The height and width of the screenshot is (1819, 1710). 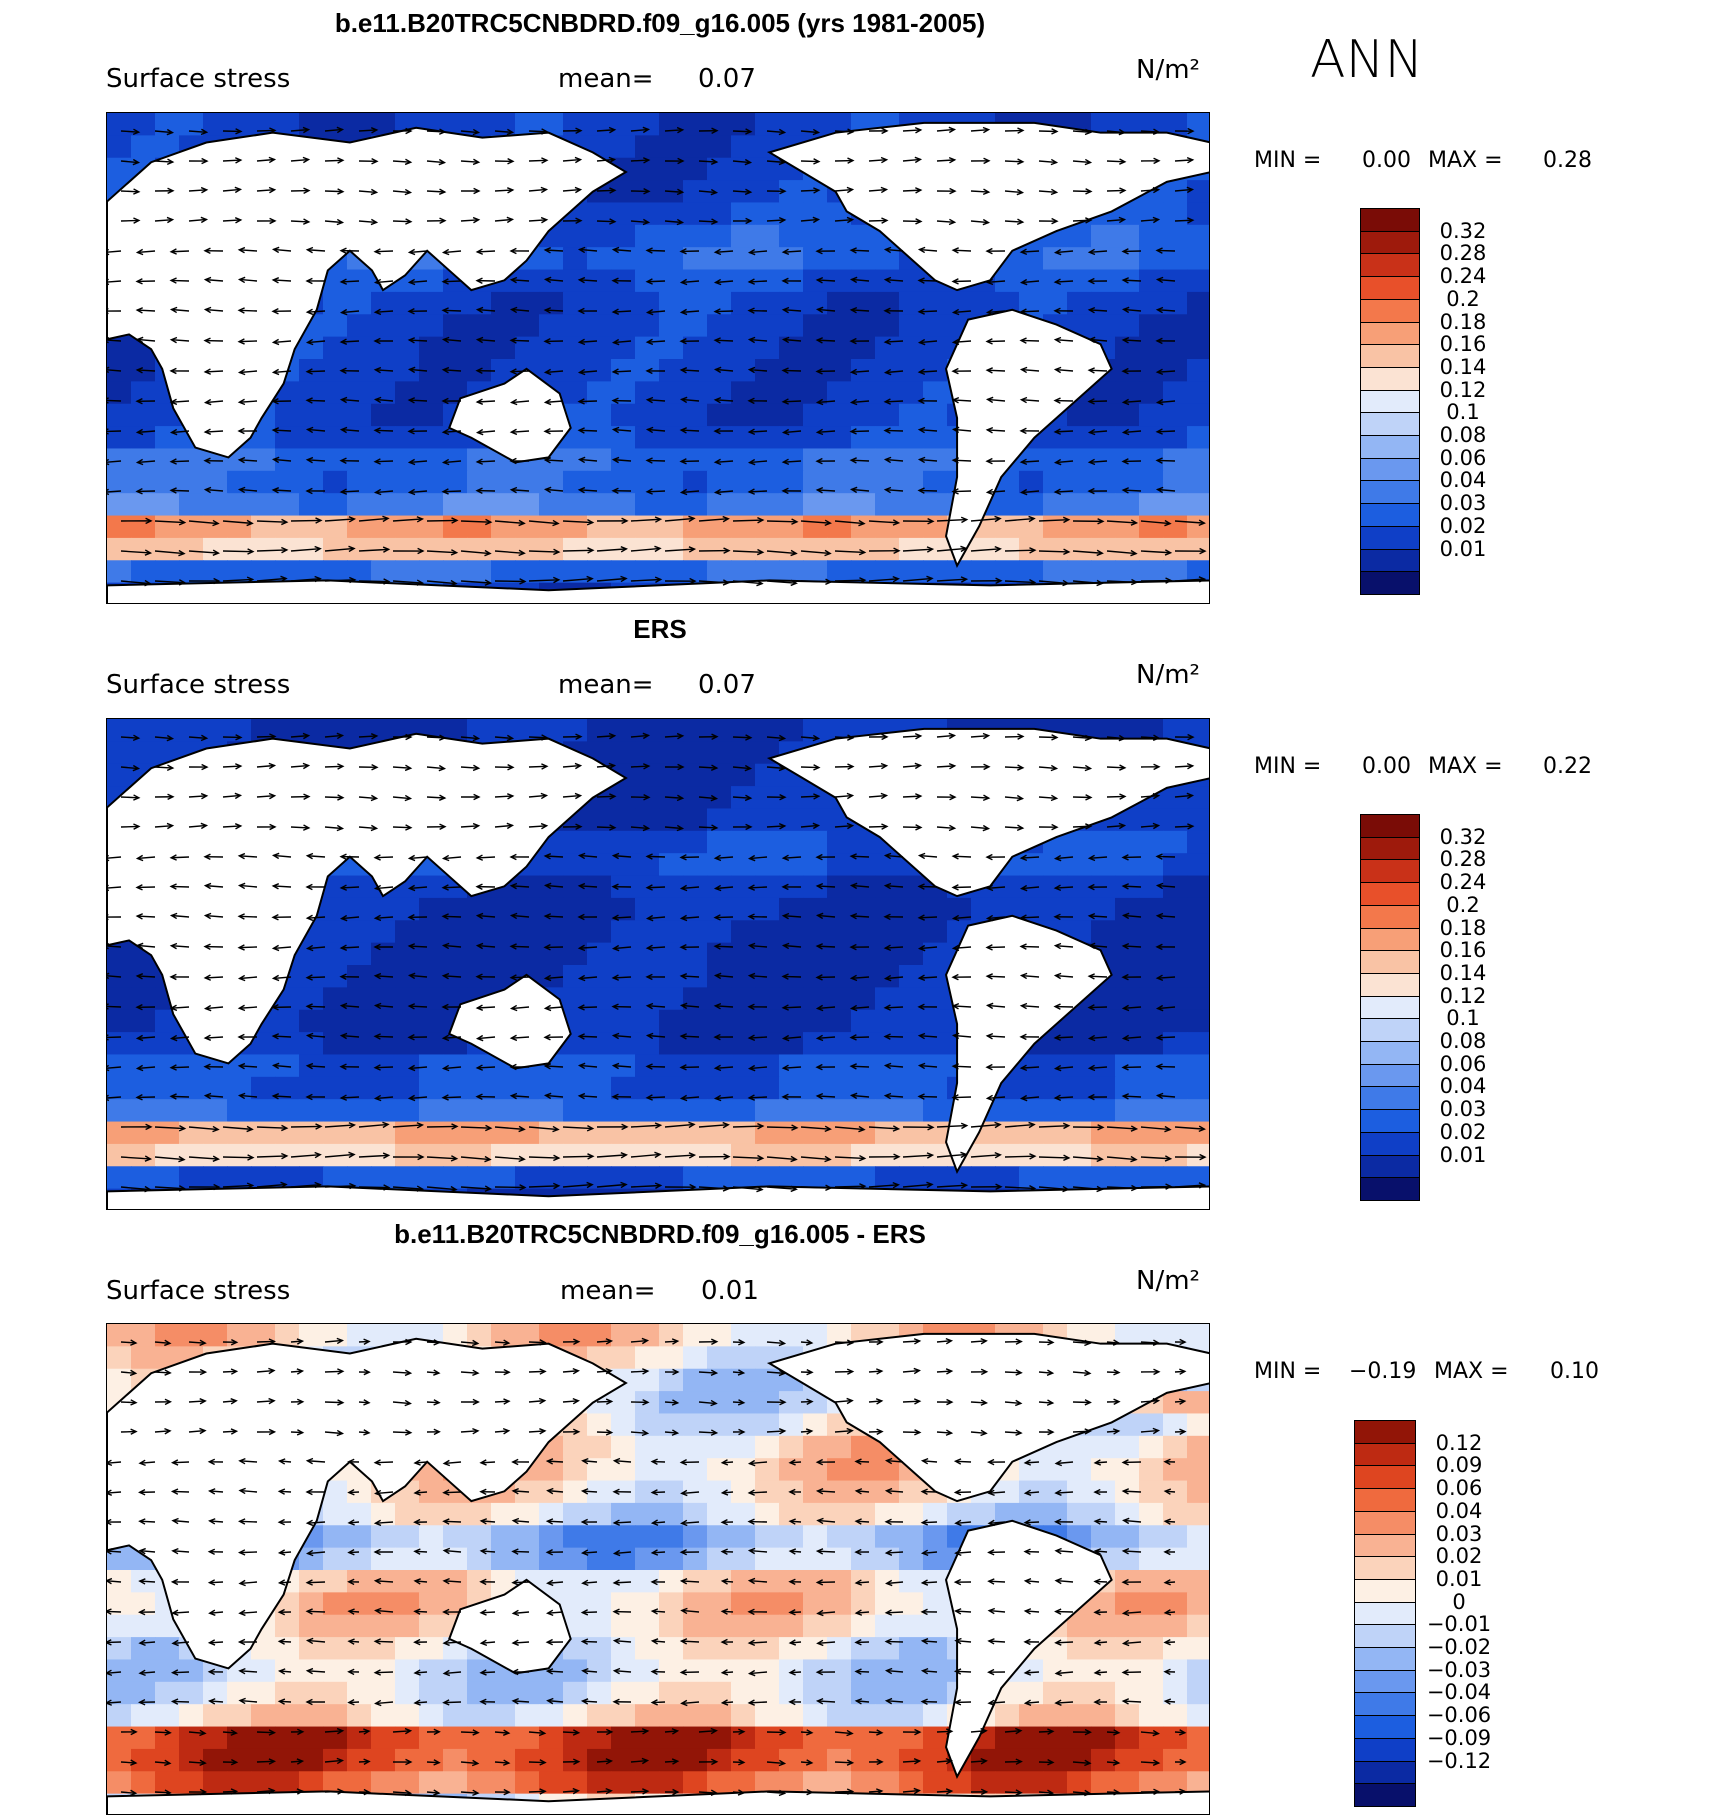 What do you see at coordinates (1390, 984) in the screenshot?
I see `colorbar-cell` at bounding box center [1390, 984].